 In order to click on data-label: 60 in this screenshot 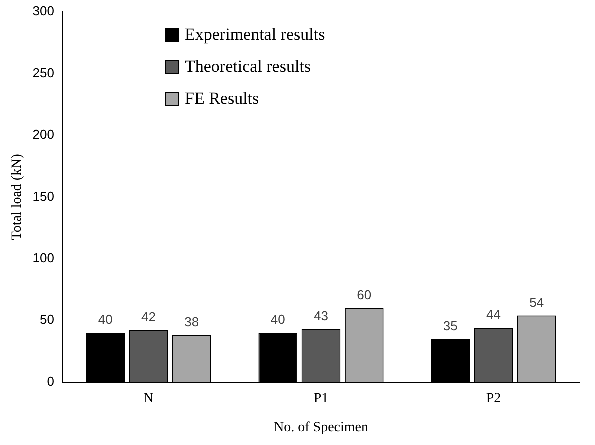, I will do `click(364, 294)`.